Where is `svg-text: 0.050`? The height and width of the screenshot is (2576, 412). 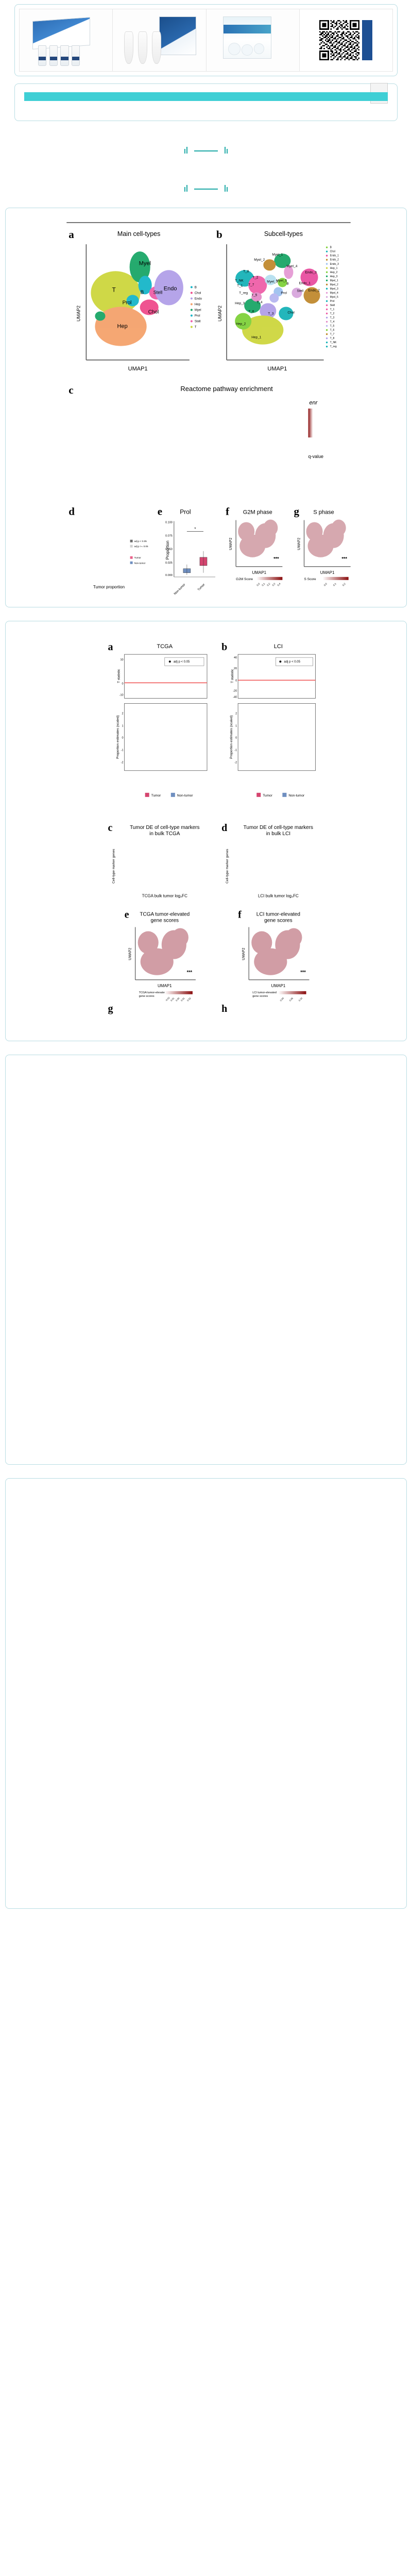 svg-text: 0.050 is located at coordinates (169, 549).